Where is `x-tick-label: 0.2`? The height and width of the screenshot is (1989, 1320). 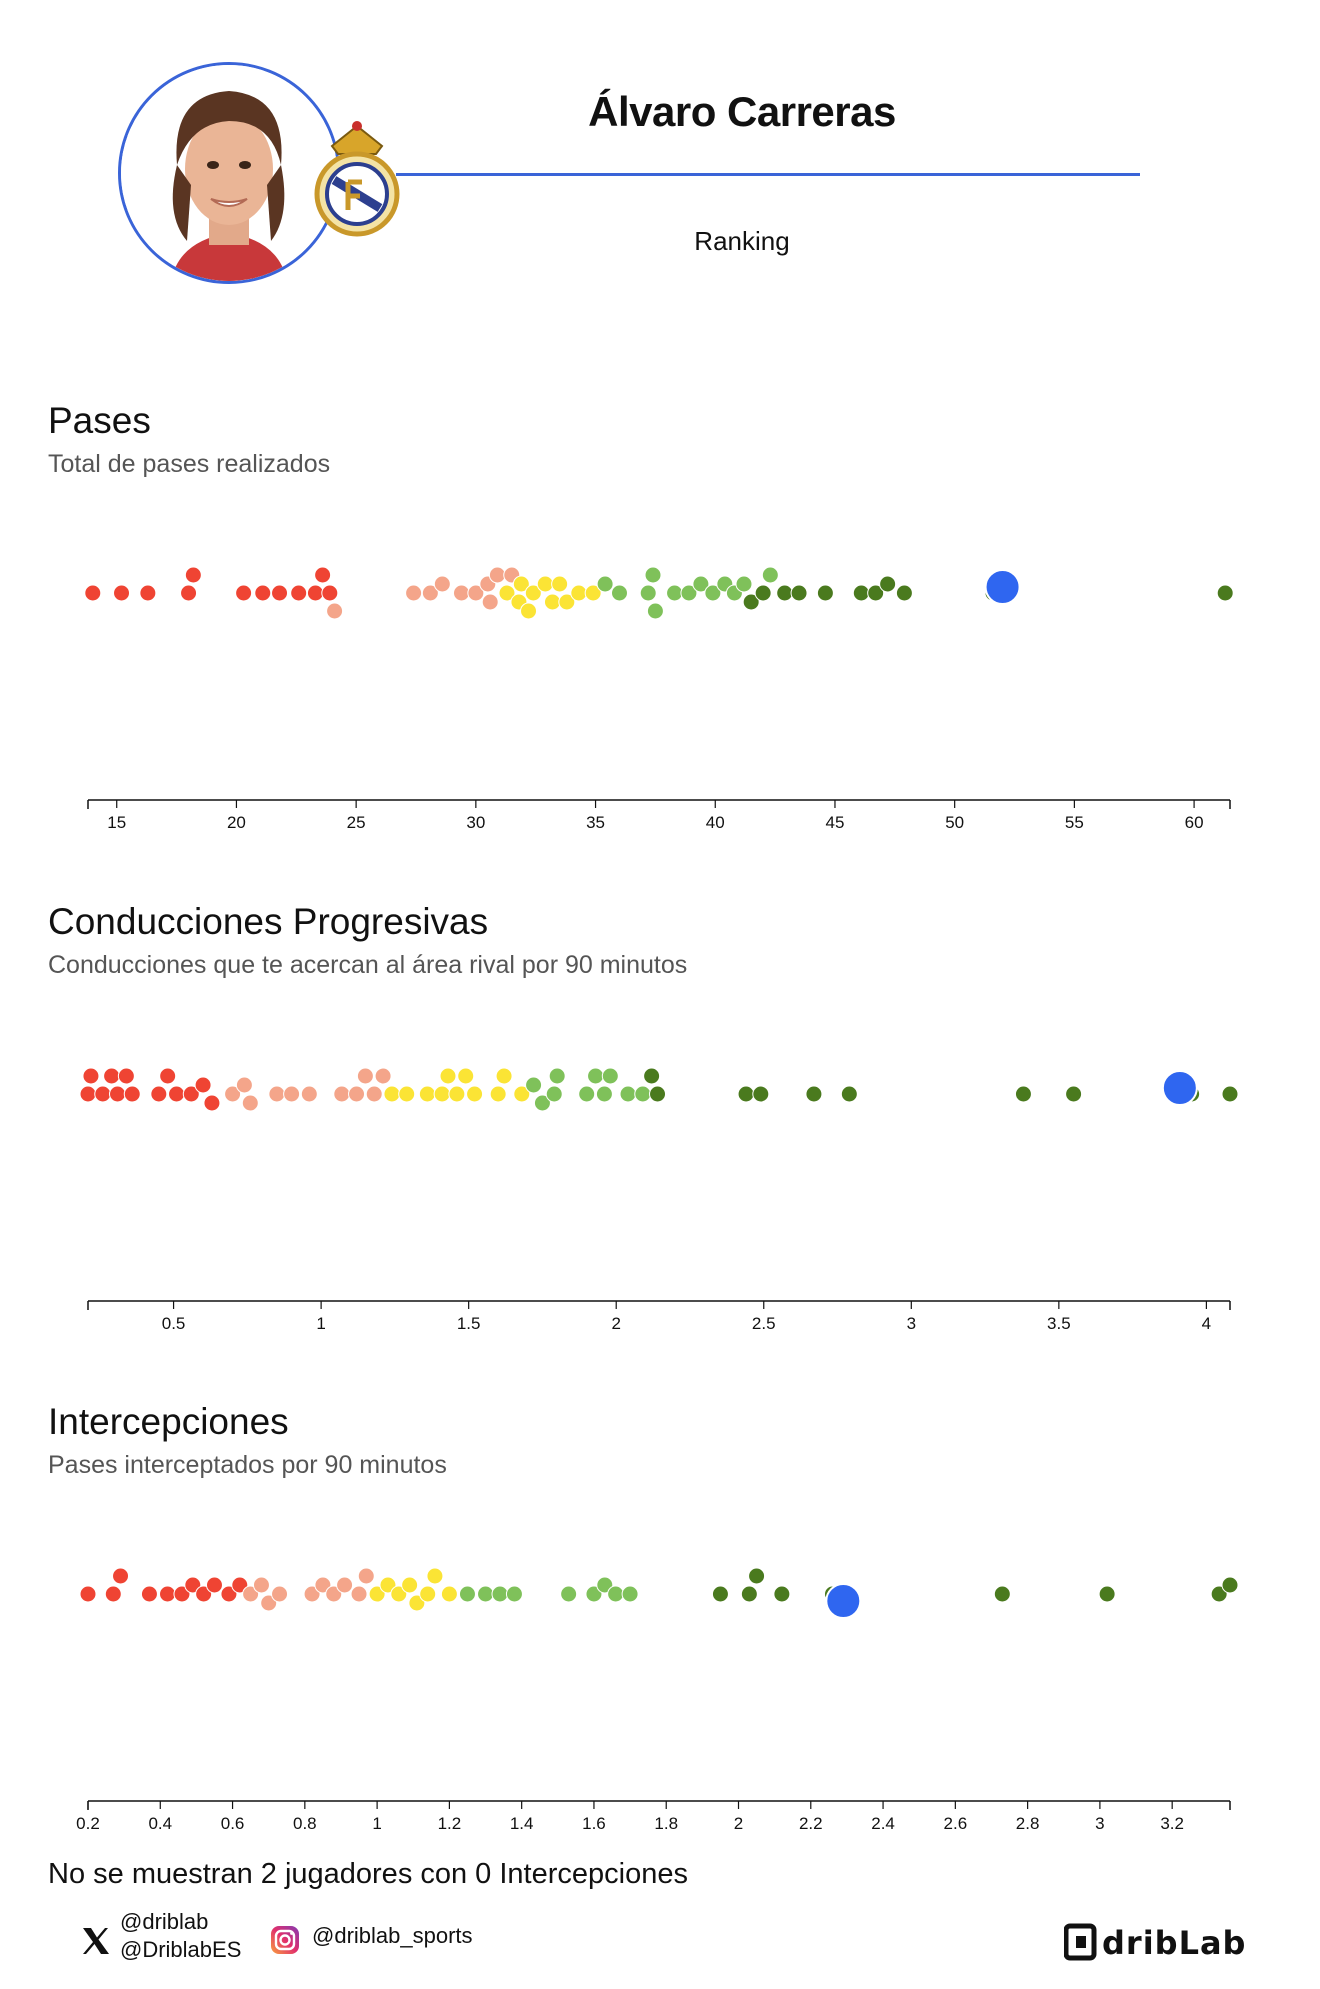
x-tick-label: 0.2 is located at coordinates (88, 1823).